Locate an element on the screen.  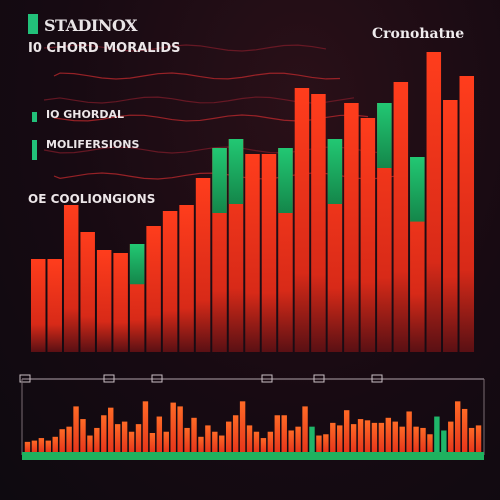
annotation-label: OE COOLIONGIONS is located at coordinates (91, 199).